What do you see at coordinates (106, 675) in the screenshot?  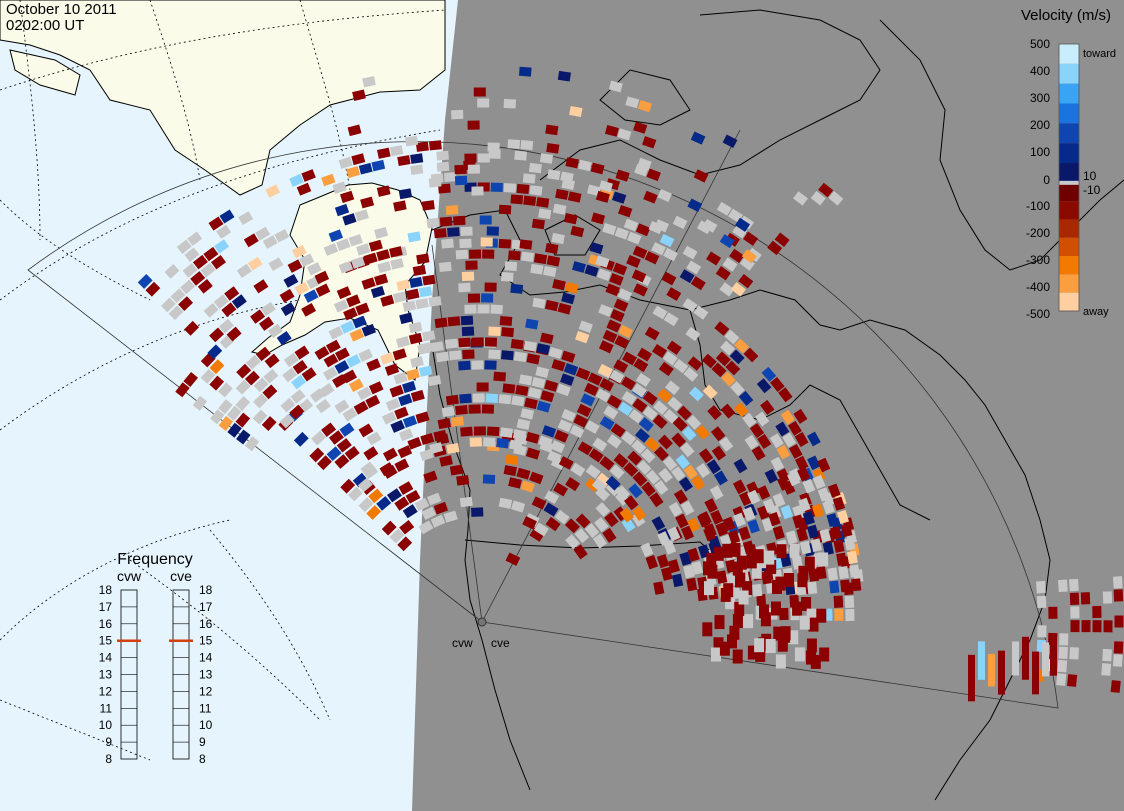 I see `frequency-tick-label: 13` at bounding box center [106, 675].